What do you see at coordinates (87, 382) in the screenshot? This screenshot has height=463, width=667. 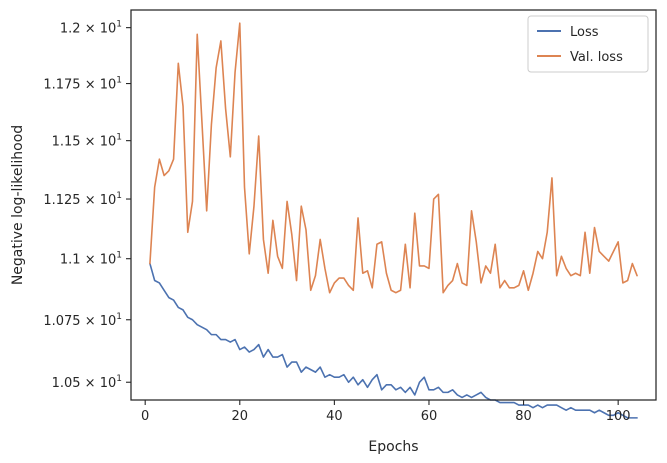 I see `y-tick-label: 1.05 × 101` at bounding box center [87, 382].